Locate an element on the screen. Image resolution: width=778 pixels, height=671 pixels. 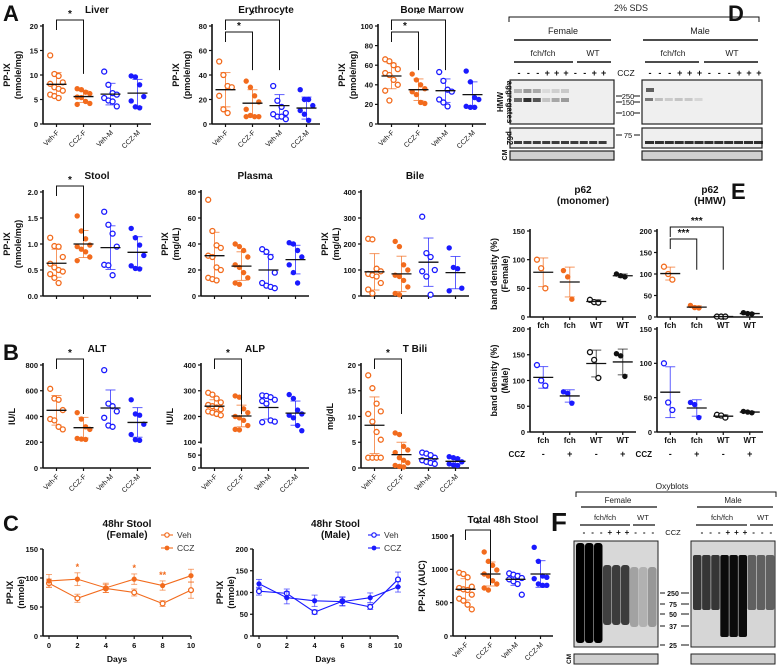
x-axis-label: Days is located at coordinates (117, 659).